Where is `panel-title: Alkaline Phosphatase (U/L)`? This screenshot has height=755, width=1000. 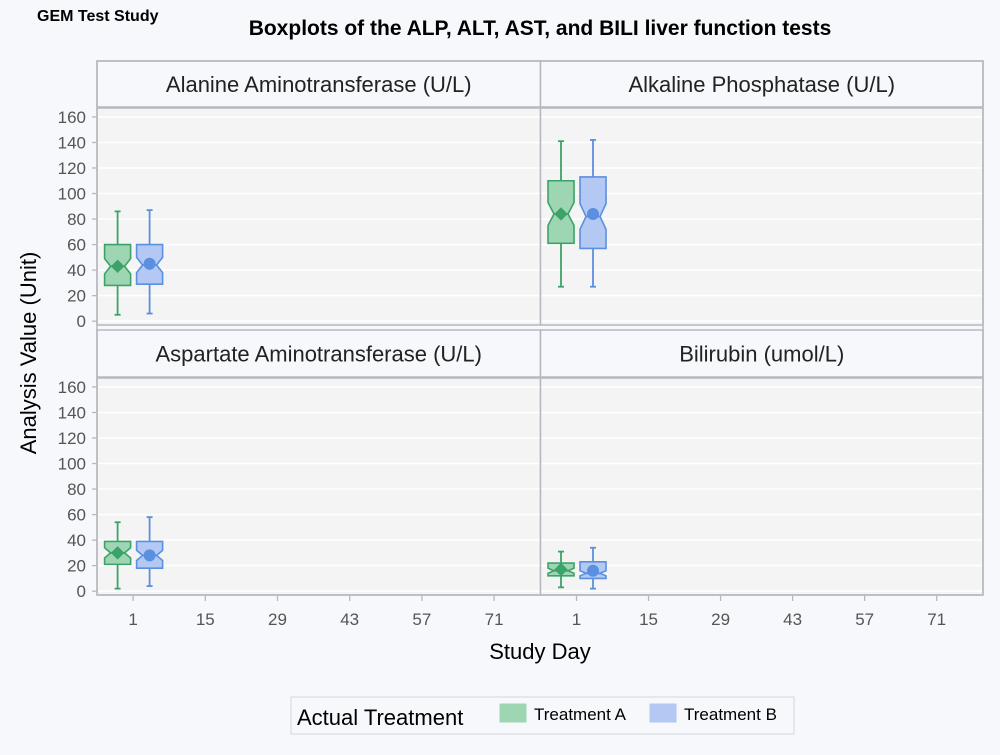 panel-title: Alkaline Phosphatase (U/L) is located at coordinates (761, 84).